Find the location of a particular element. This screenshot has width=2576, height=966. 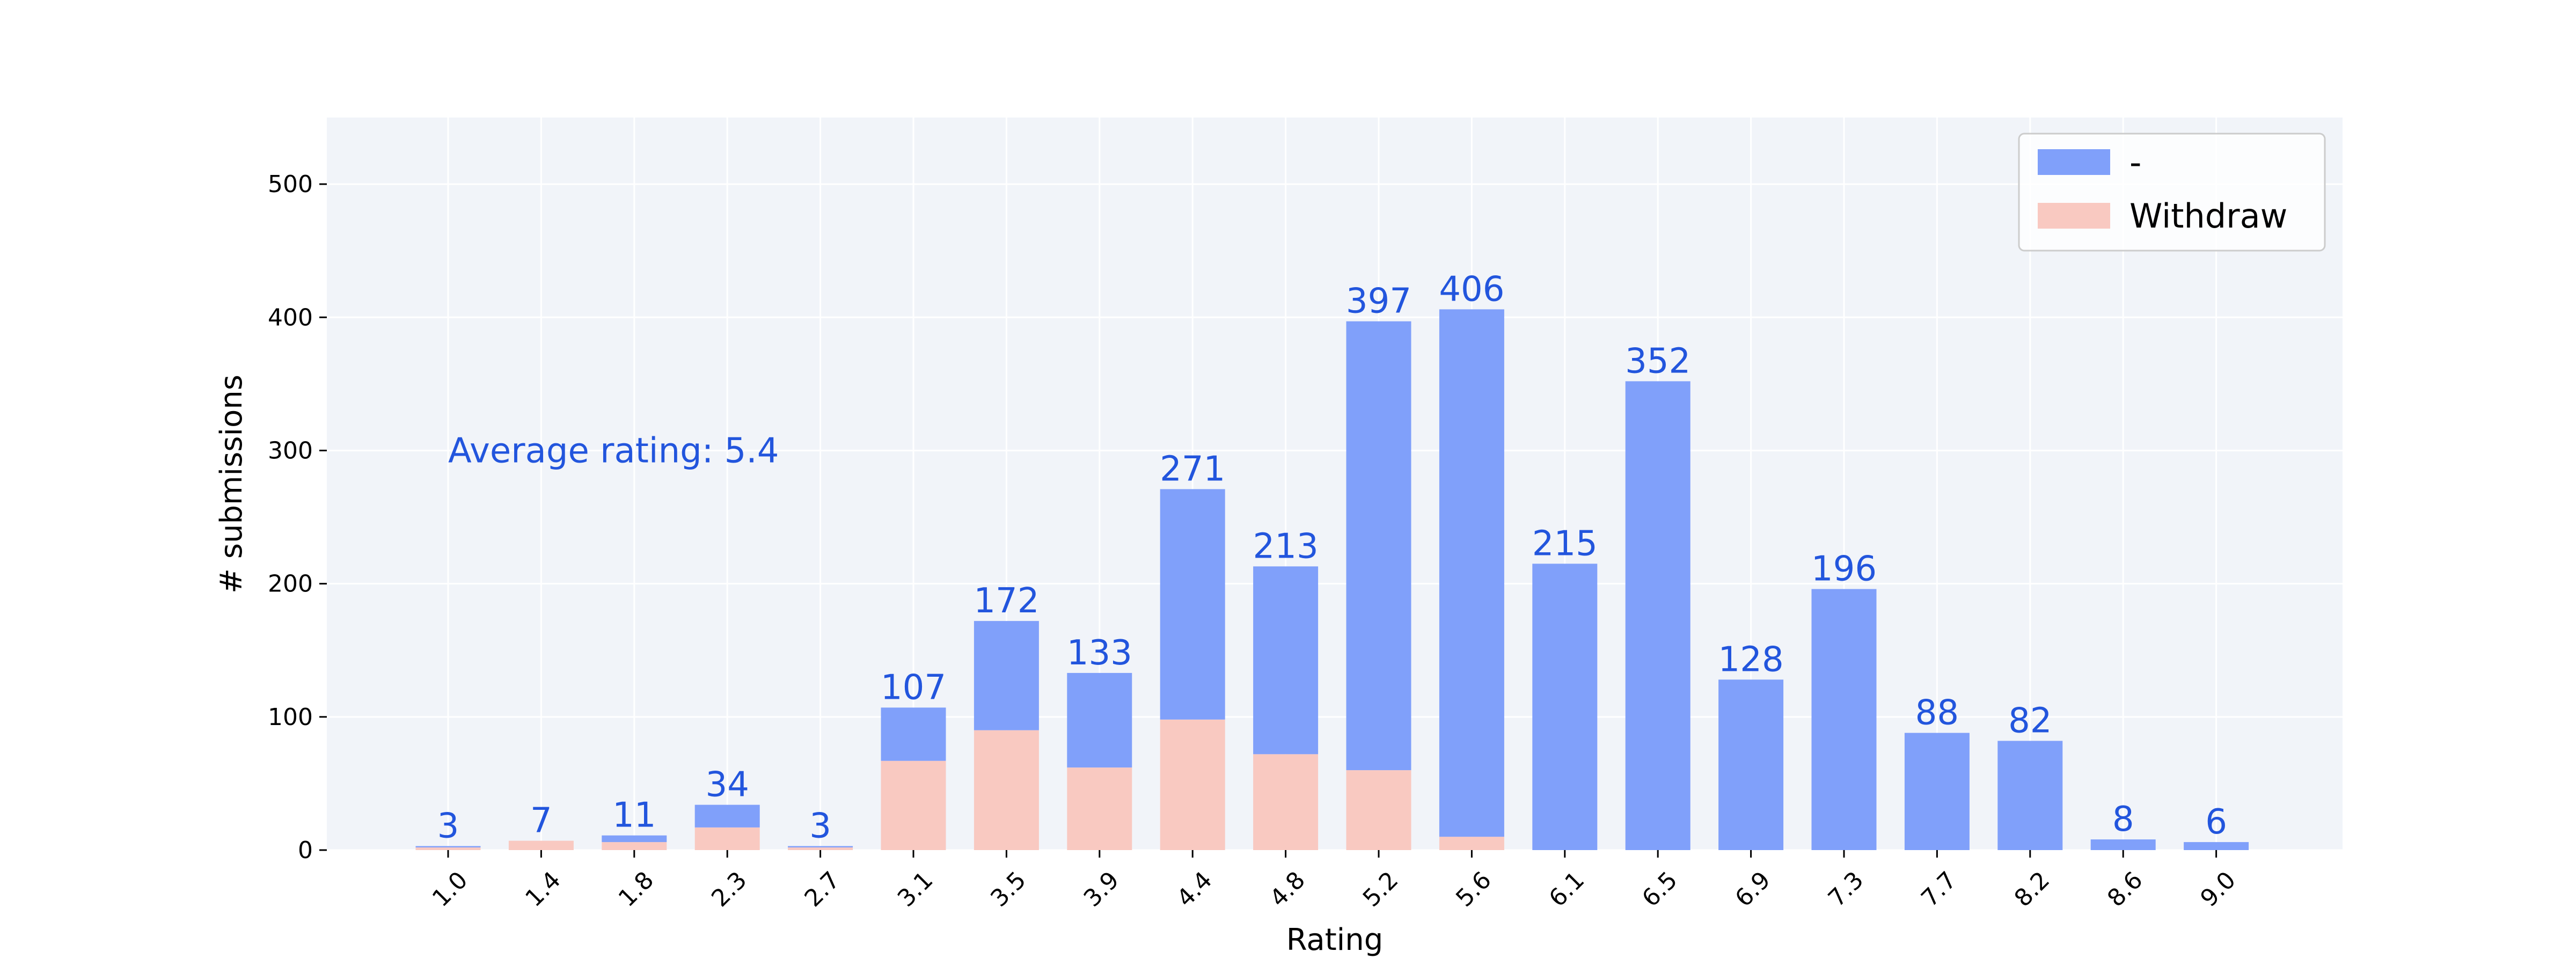

legend-label-withdraw: Withdraw is located at coordinates (2208, 216).